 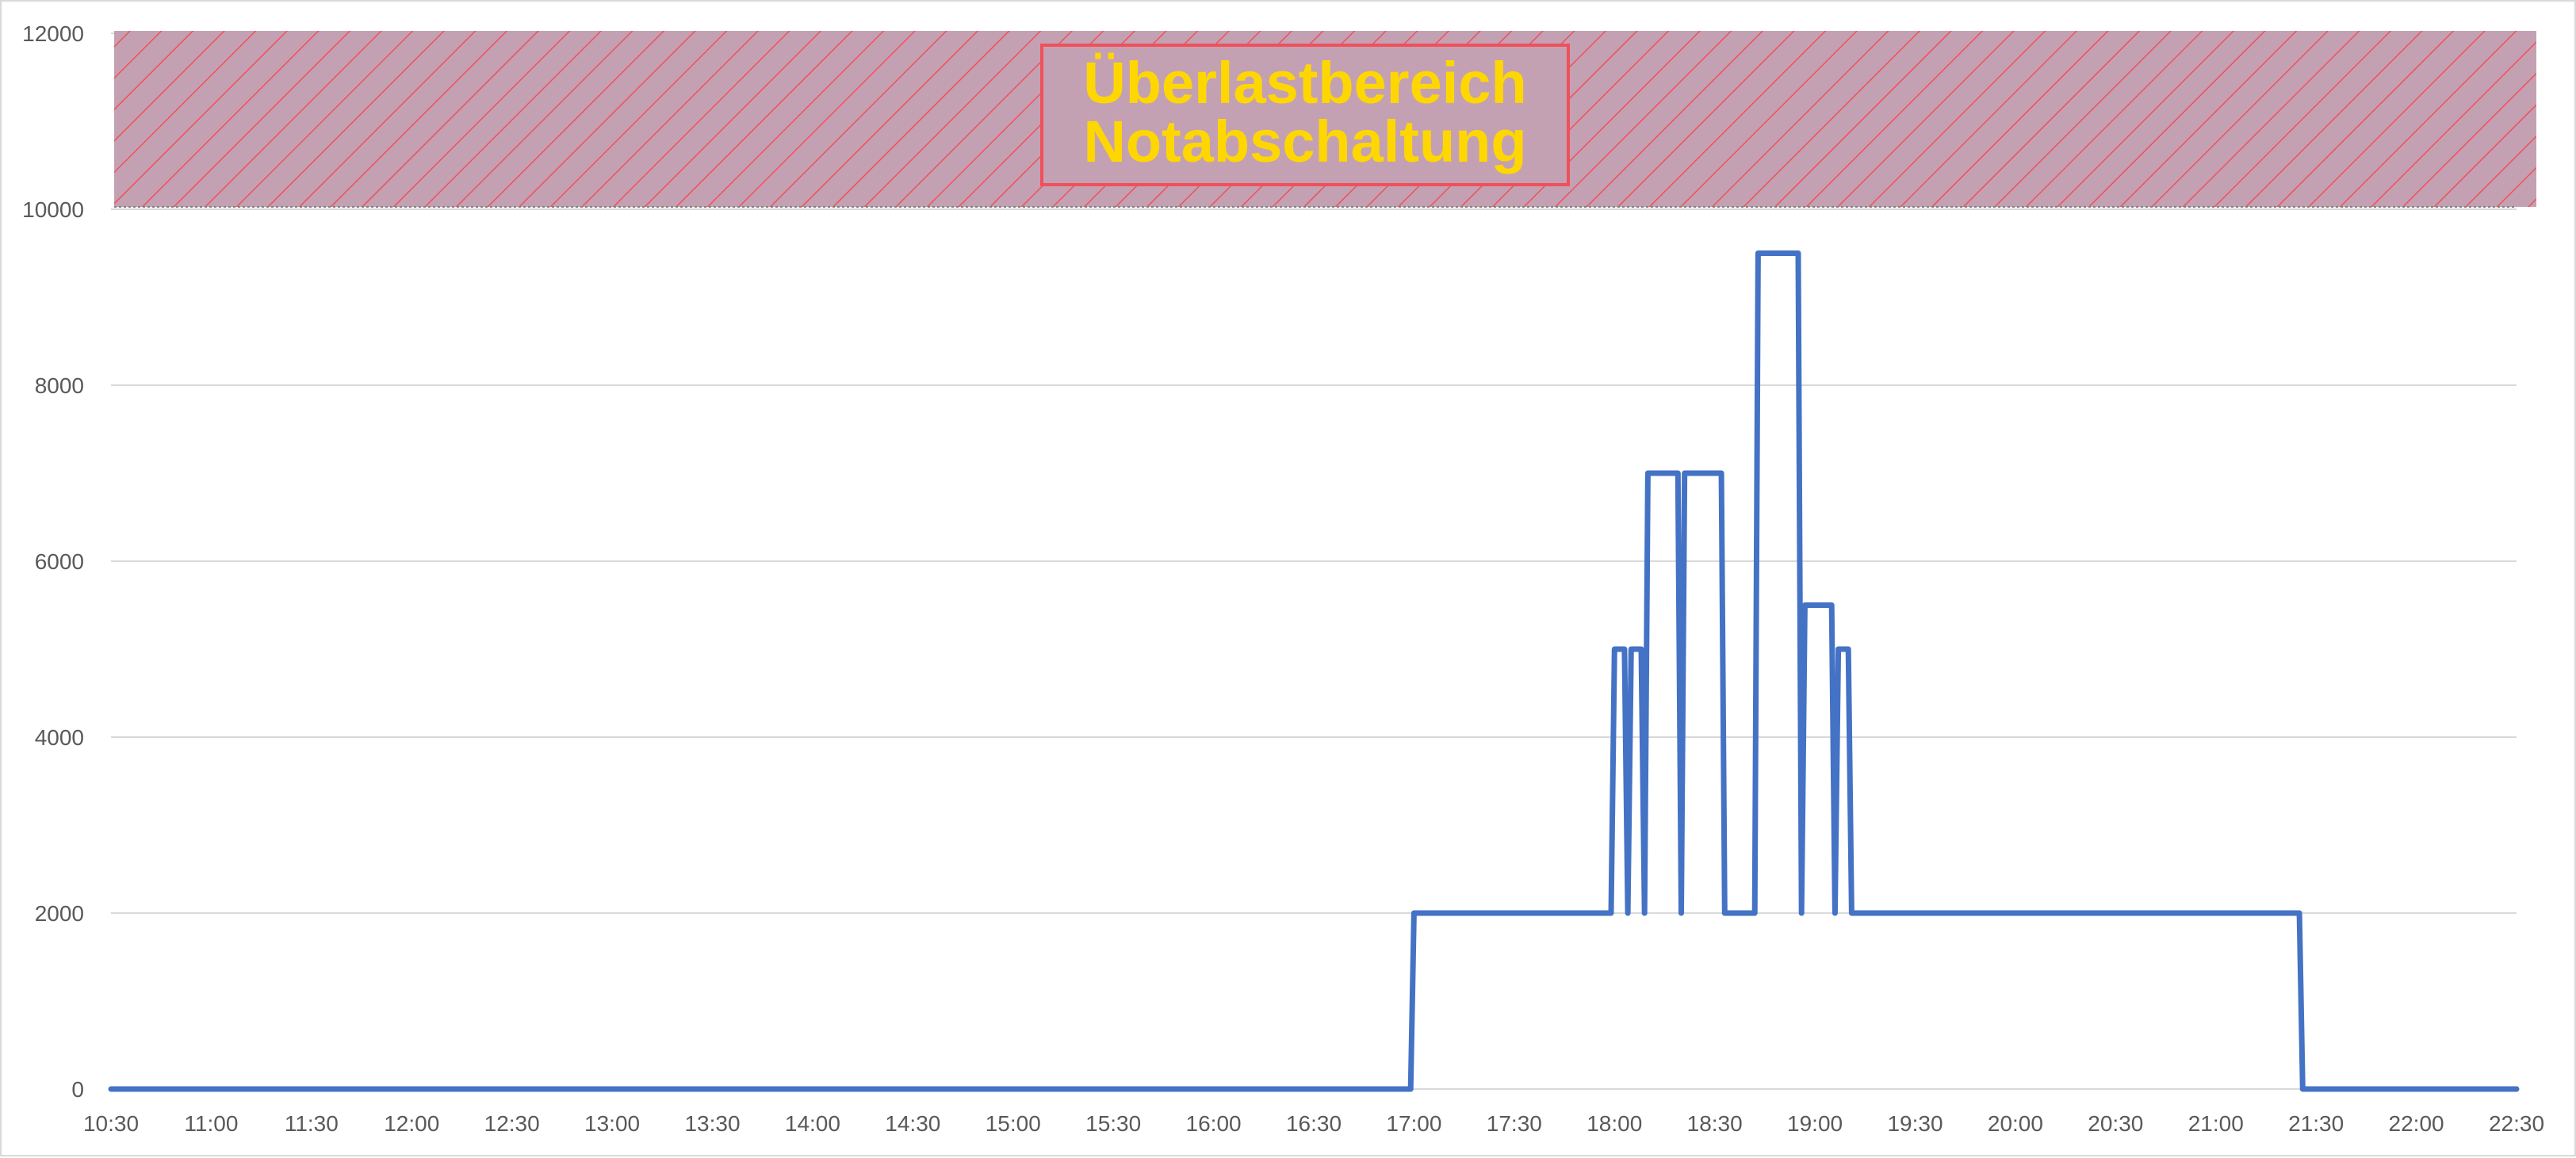 I want to click on x-tick-label: 21:30, so click(x=2316, y=1123).